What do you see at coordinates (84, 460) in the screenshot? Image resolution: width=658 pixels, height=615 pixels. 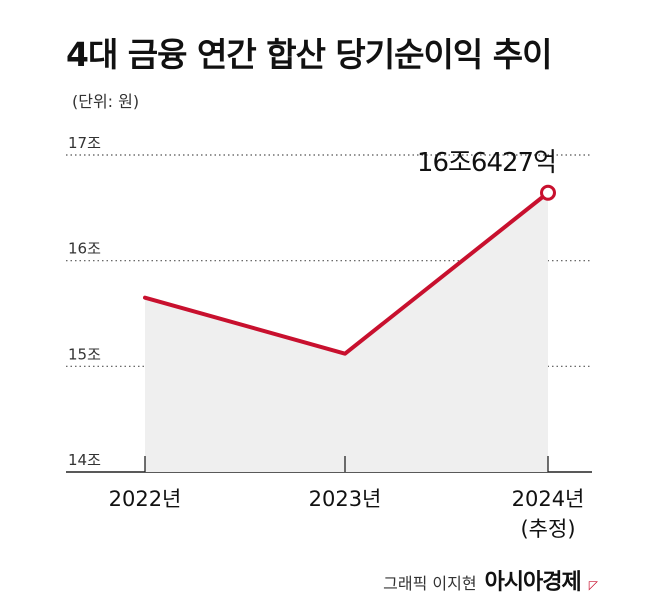 I see `y-tick-label: 14조` at bounding box center [84, 460].